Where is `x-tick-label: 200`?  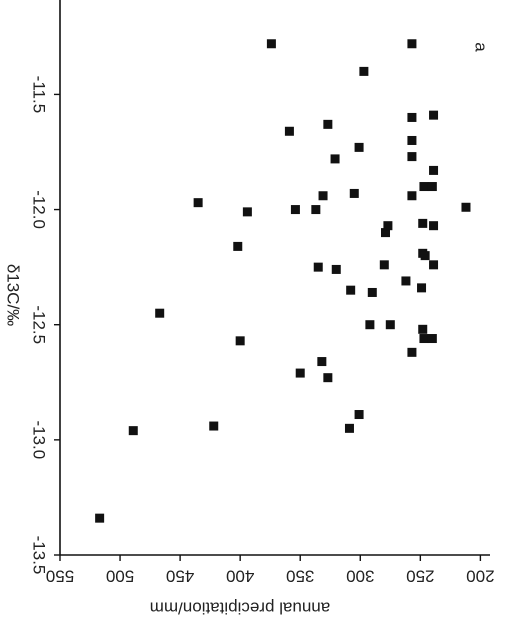 x-tick-label: 200 is located at coordinates (480, 576).